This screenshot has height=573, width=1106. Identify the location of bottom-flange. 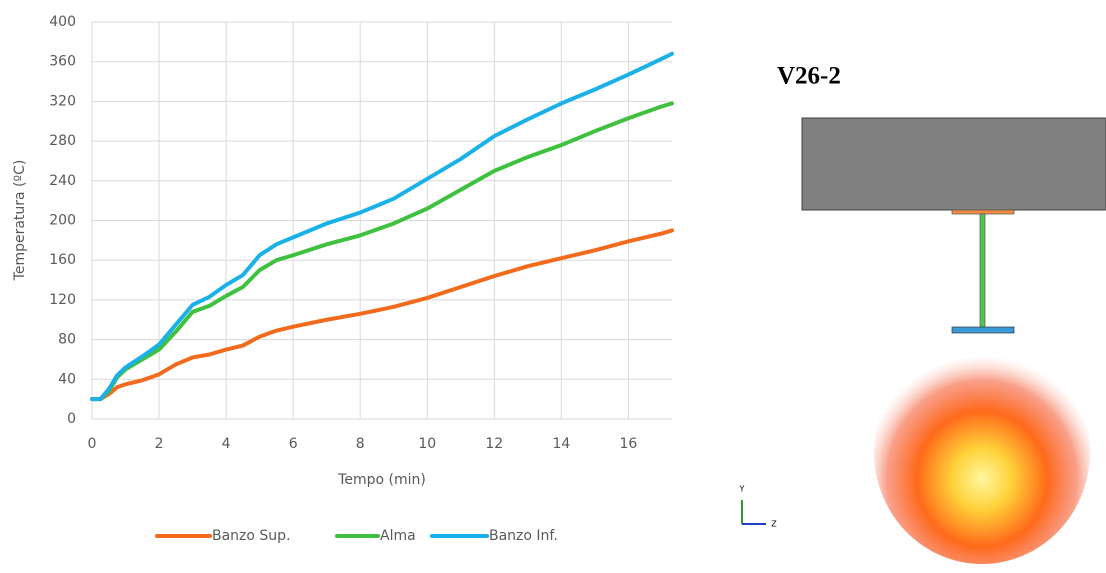
(983, 330).